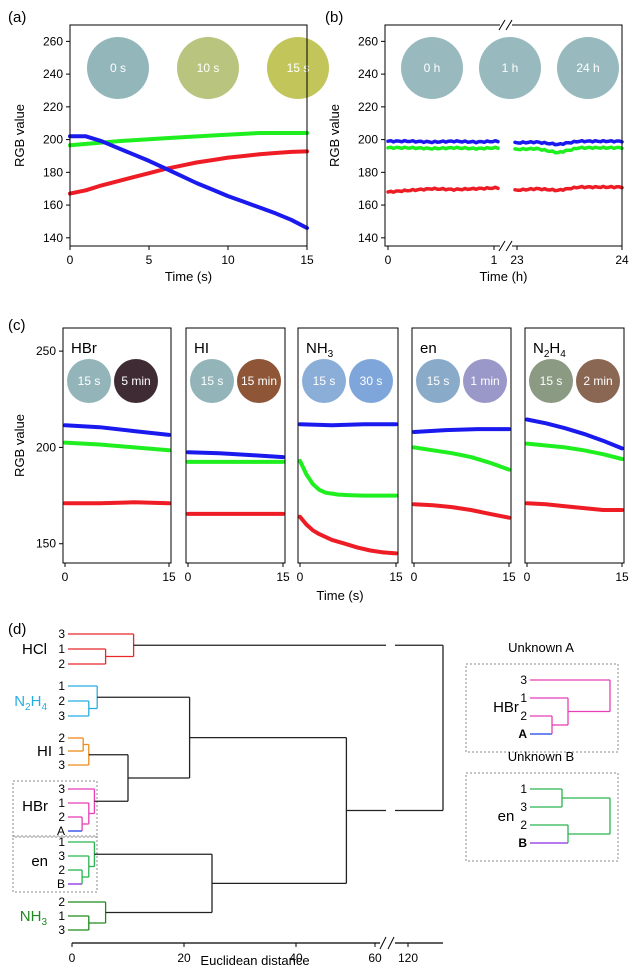  I want to click on panel-a-frame, so click(188, 135).